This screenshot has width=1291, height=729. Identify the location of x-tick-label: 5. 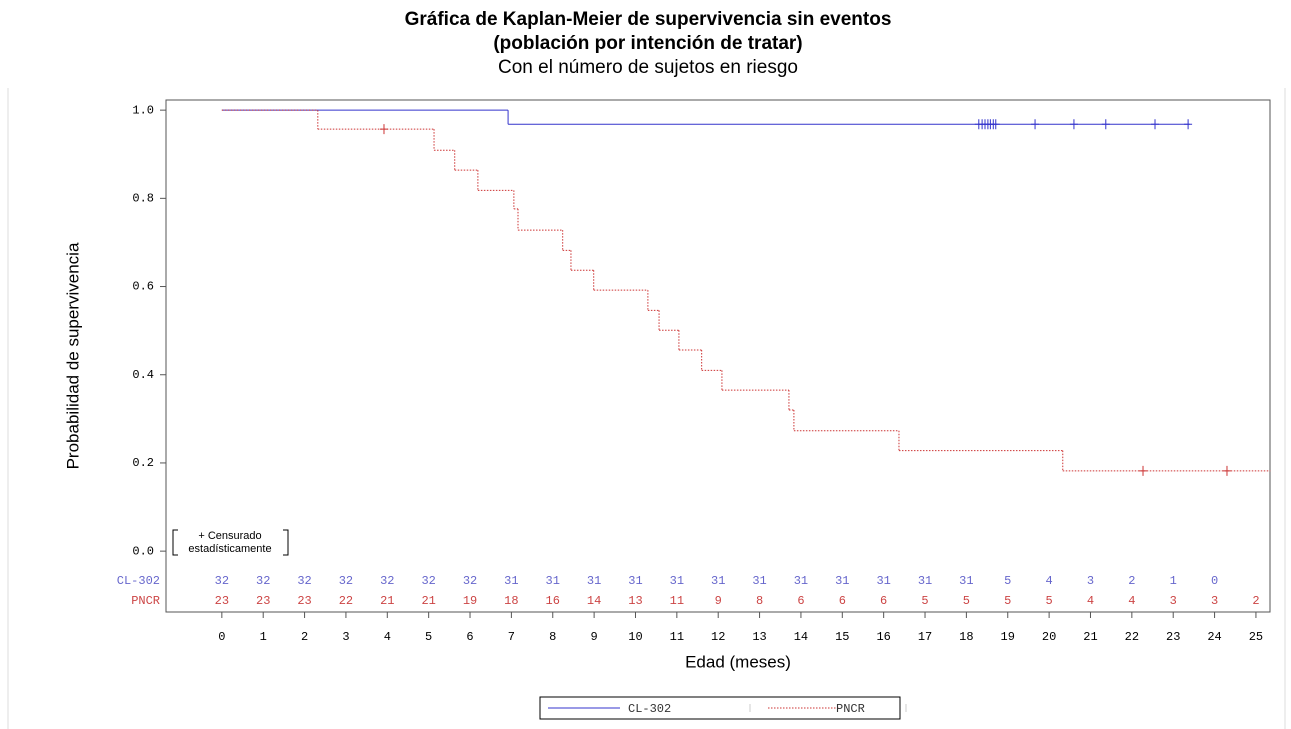
(428, 637).